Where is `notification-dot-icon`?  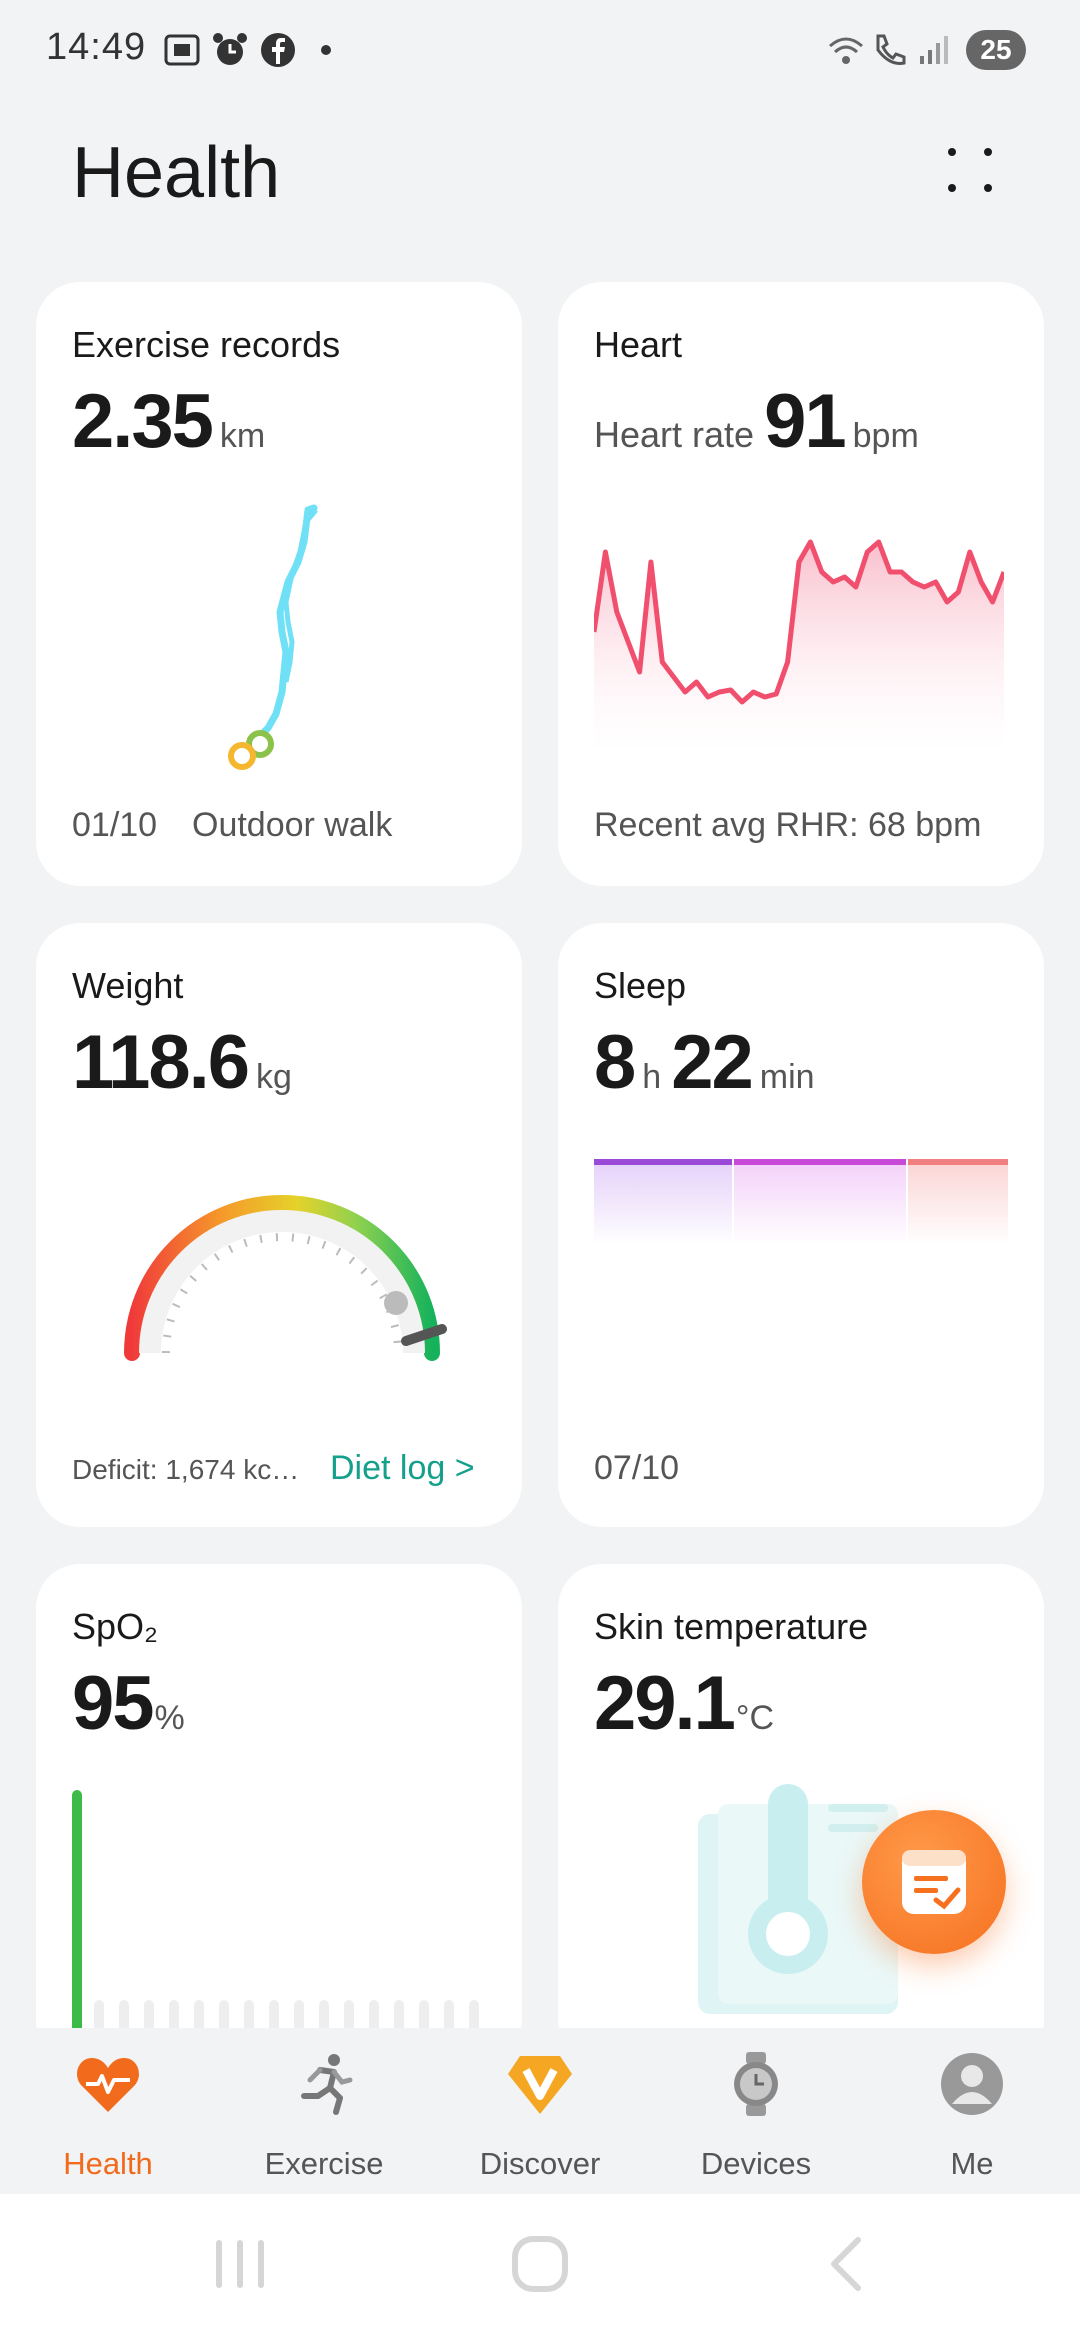
notification-dot-icon is located at coordinates (326, 50).